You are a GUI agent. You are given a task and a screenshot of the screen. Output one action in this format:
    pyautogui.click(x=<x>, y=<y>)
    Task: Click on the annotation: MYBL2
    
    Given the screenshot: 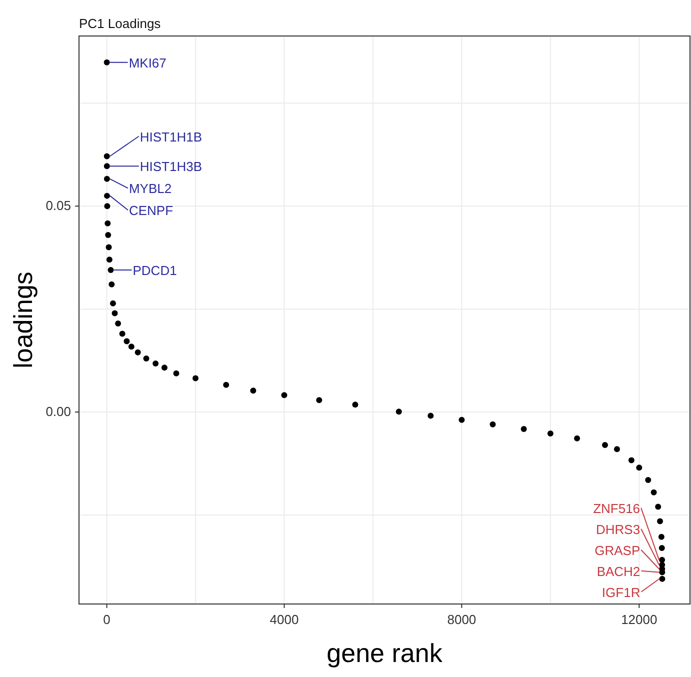 What is the action you would take?
    pyautogui.click(x=150, y=188)
    